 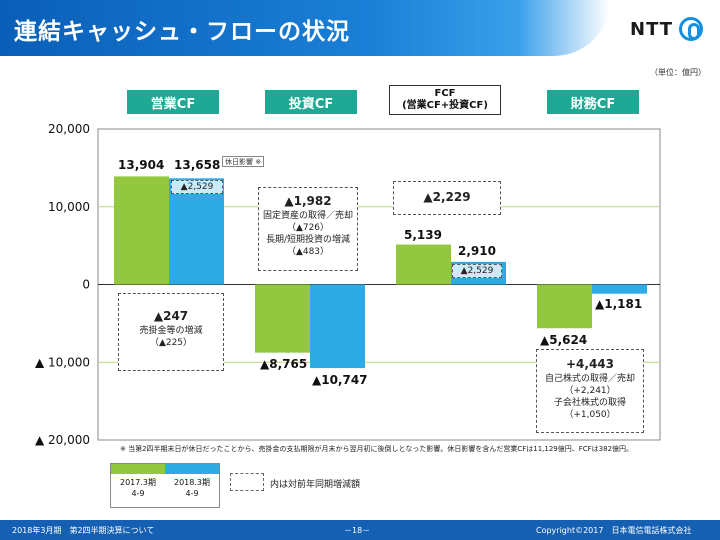 What do you see at coordinates (62, 440) in the screenshot?
I see `y-tick-label: ▲ 20,000` at bounding box center [62, 440].